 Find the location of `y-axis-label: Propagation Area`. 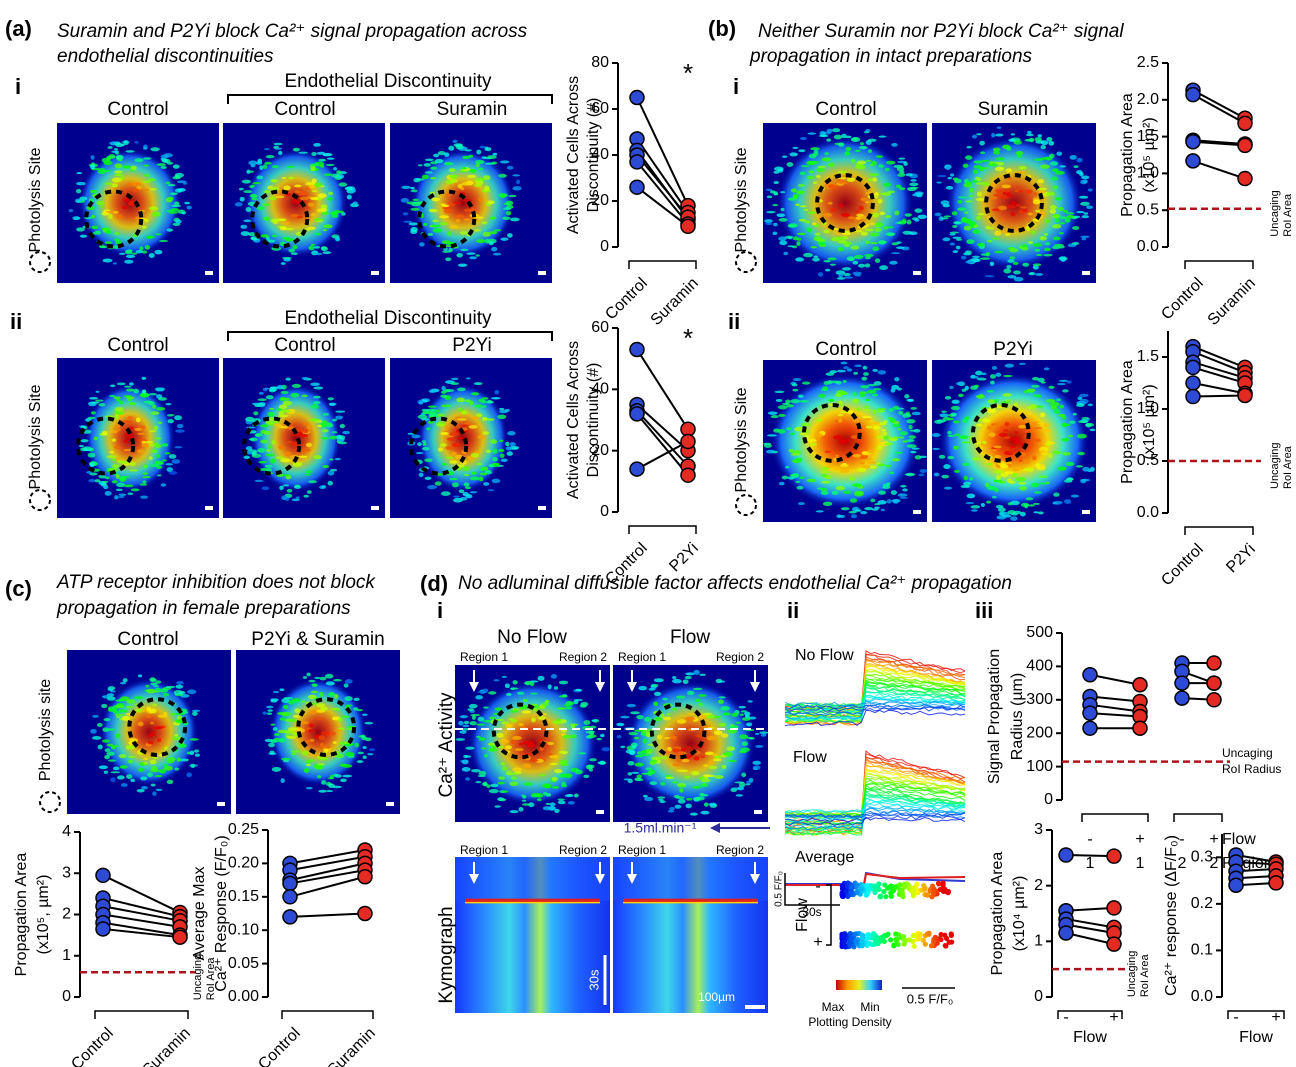

y-axis-label: Propagation Area is located at coordinates (997, 914).